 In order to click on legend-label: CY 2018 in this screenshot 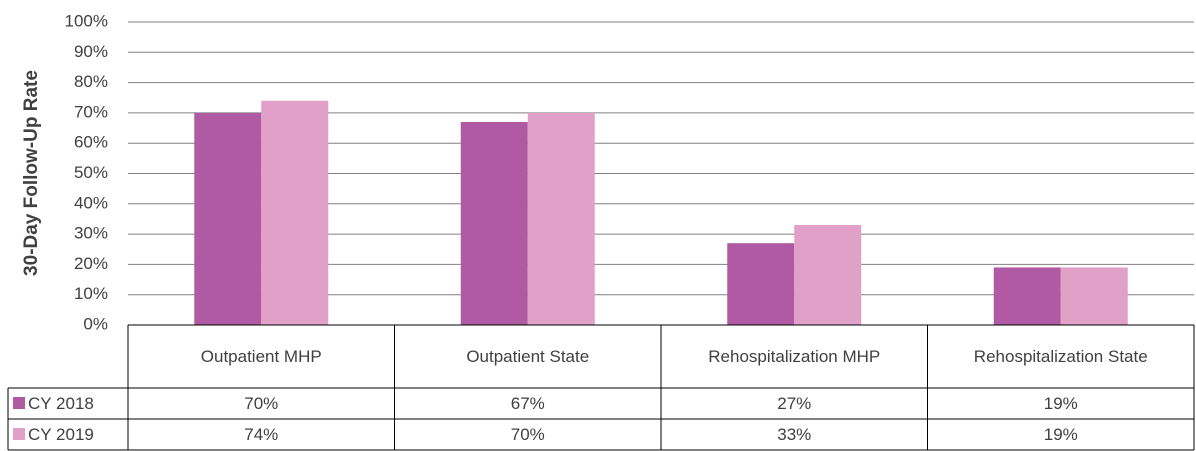, I will do `click(61, 403)`.